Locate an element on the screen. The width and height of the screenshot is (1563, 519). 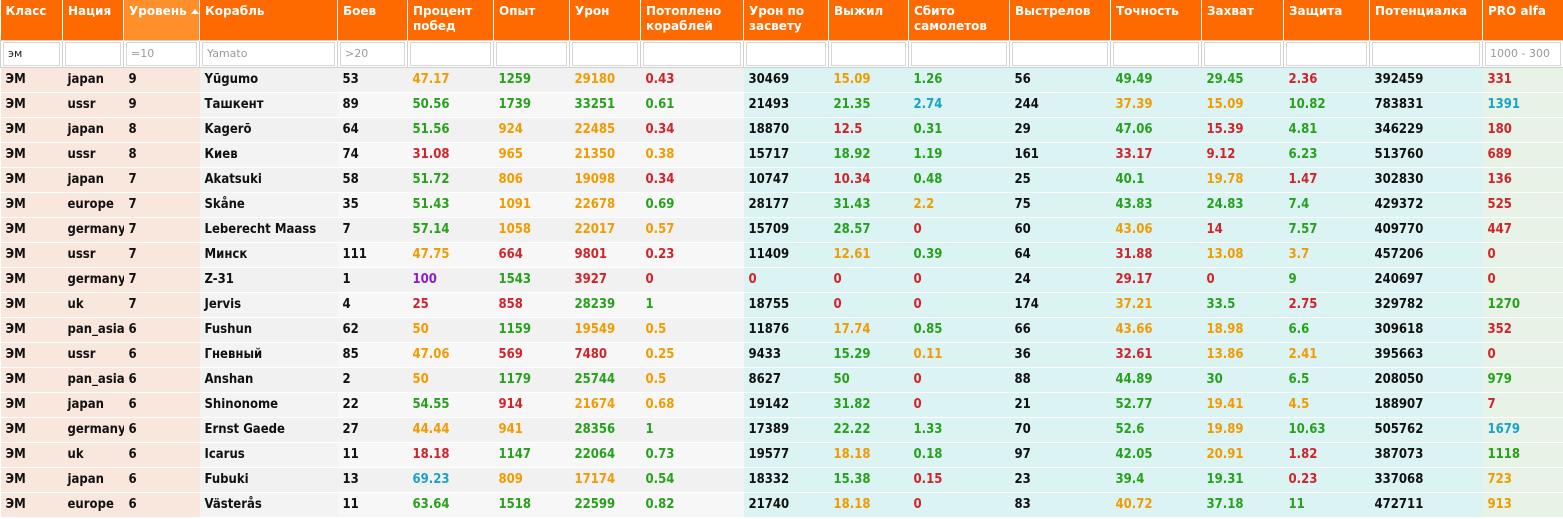
filter-cell-winrate is located at coordinates (450, 53).